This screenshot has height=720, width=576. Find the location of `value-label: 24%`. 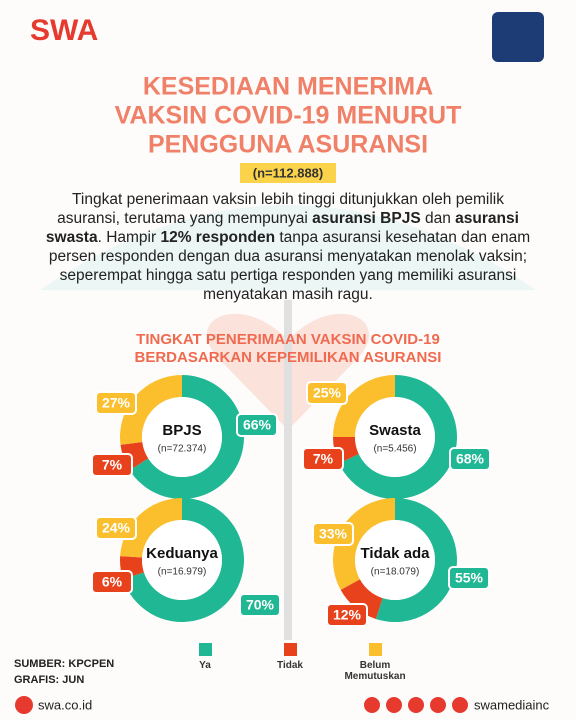

value-label: 24% is located at coordinates (116, 528).